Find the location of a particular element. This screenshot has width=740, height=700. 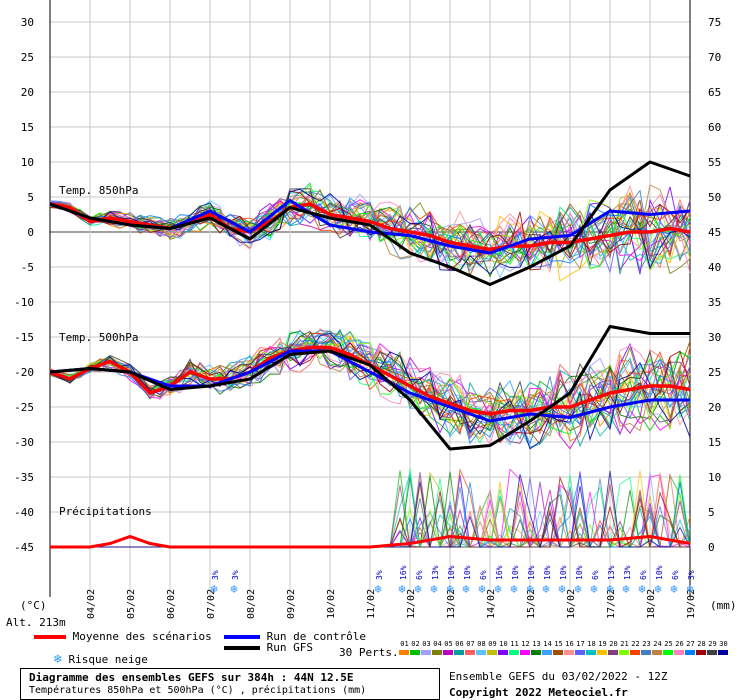

x-tick-label: 05/02 is located at coordinates (131, 604).